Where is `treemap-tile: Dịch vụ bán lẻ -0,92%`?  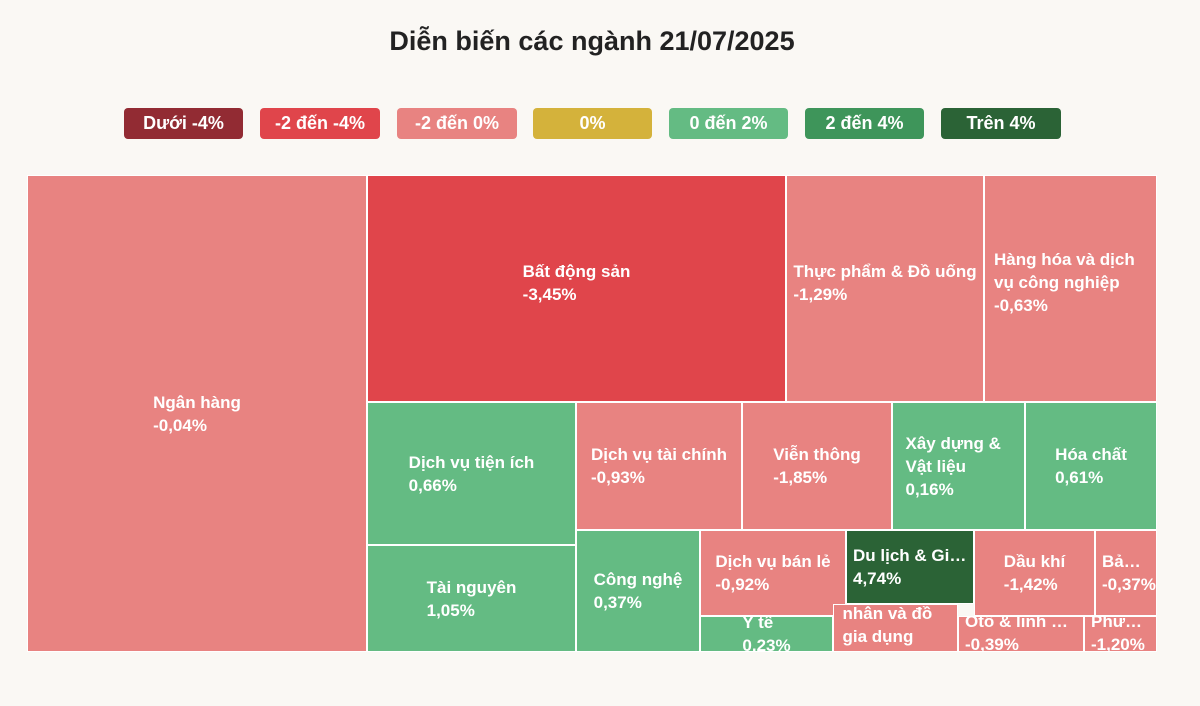
treemap-tile: Dịch vụ bán lẻ -0,92% is located at coordinates (773, 573).